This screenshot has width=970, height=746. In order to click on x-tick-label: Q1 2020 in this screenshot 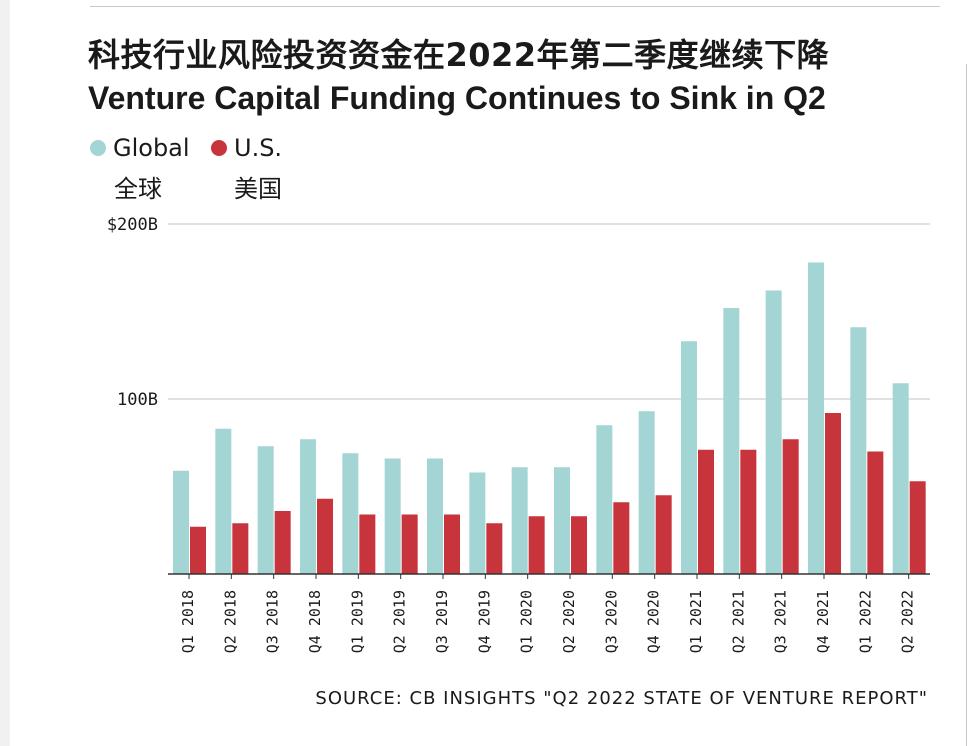, I will do `click(527, 621)`.